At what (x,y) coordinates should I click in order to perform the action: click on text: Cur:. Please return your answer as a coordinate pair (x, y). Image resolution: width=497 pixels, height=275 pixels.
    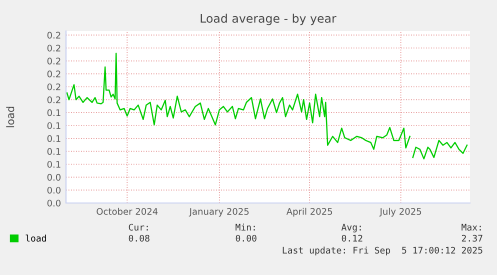
    Looking at the image, I should click on (138, 227).